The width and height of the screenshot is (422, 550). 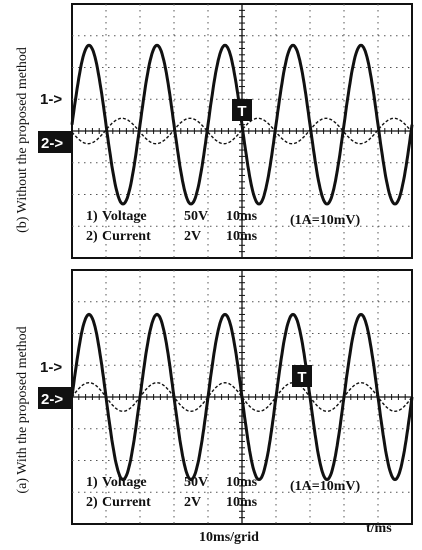 I want to click on panel-a-side-label: (a) With the proposed method, so click(x=22, y=409).